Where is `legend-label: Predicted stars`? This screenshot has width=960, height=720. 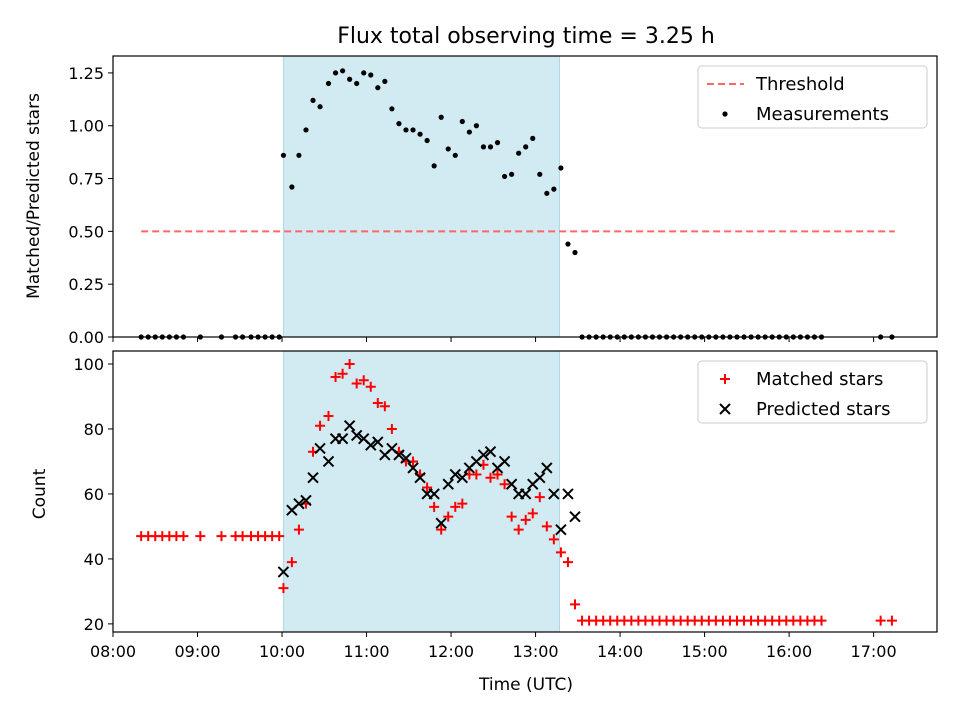 legend-label: Predicted stars is located at coordinates (823, 409).